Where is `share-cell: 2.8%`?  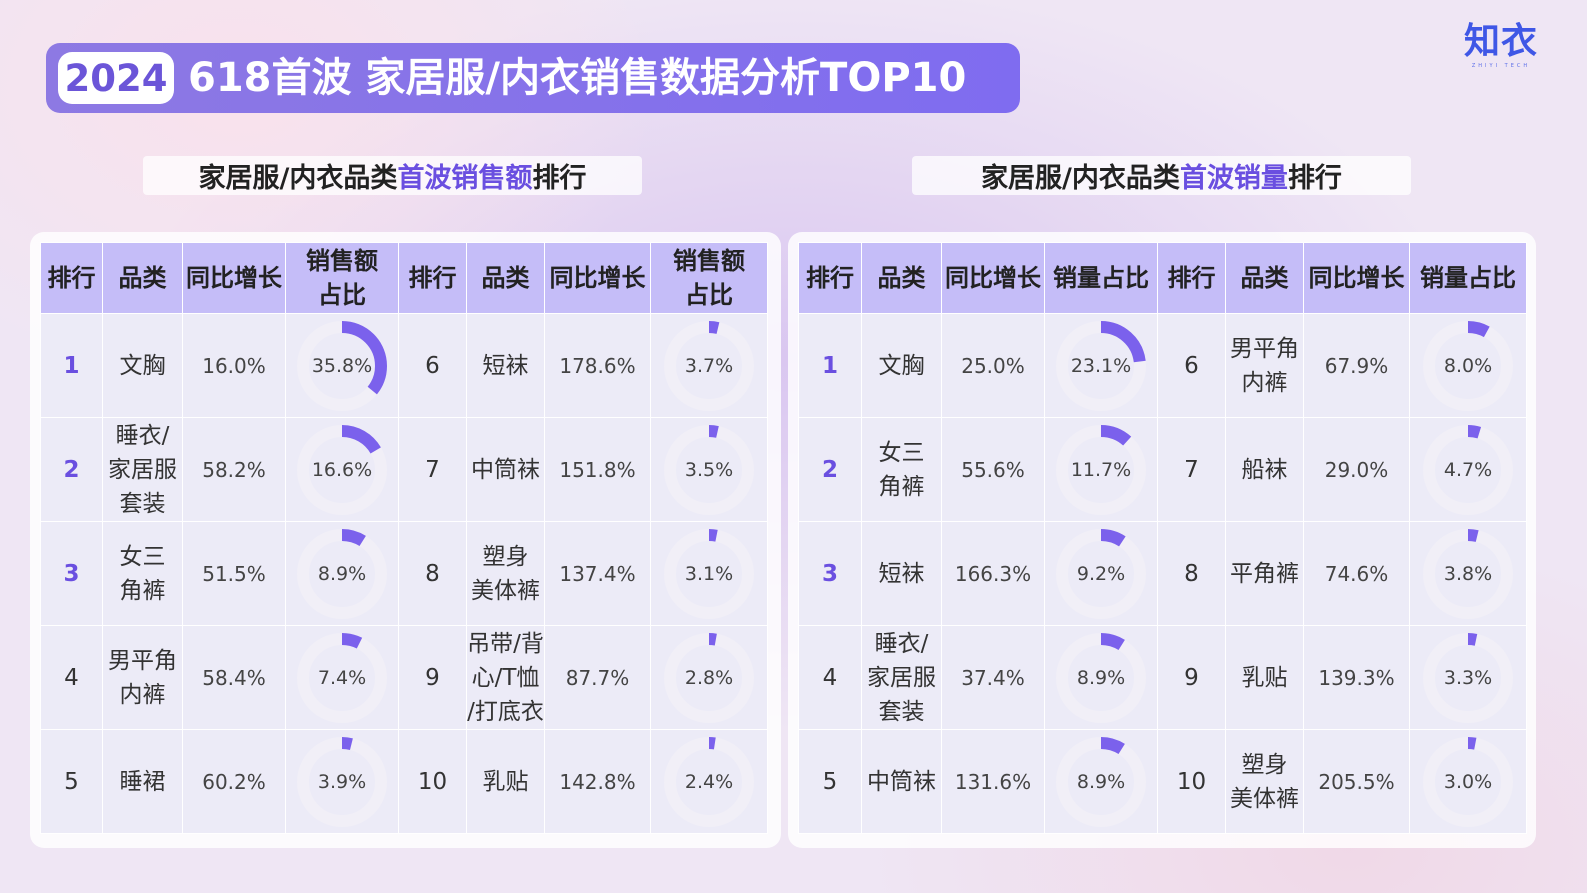 share-cell: 2.8% is located at coordinates (709, 677).